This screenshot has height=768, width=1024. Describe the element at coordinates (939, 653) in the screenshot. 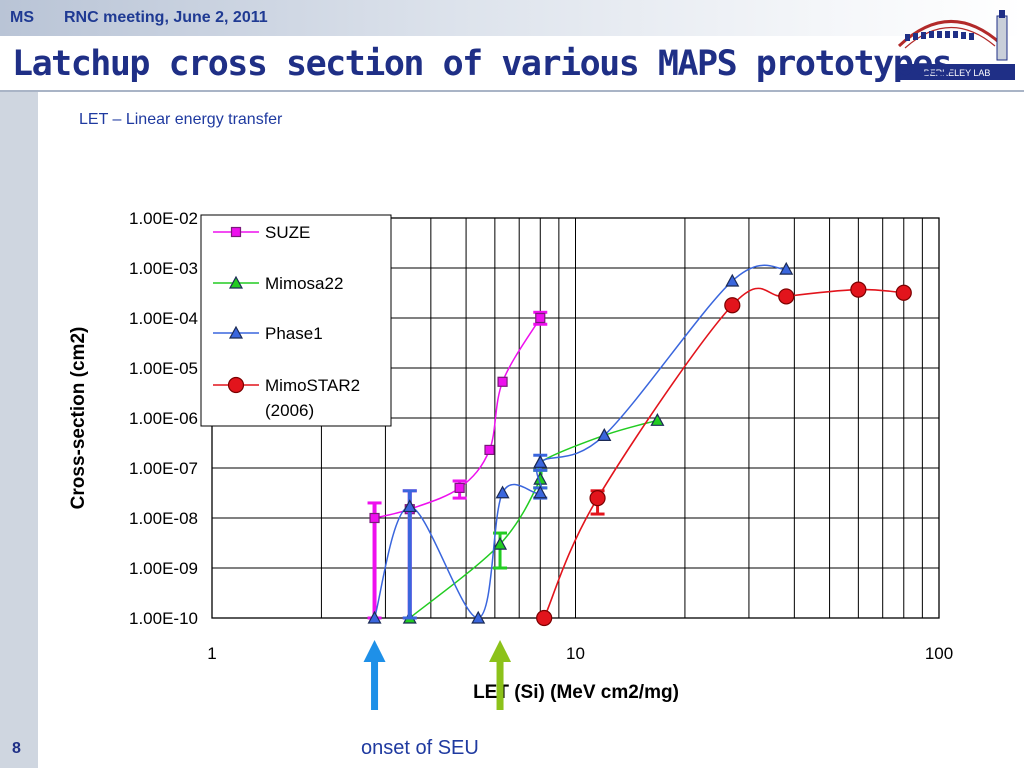

I see `x-tick-label: 100` at that location.